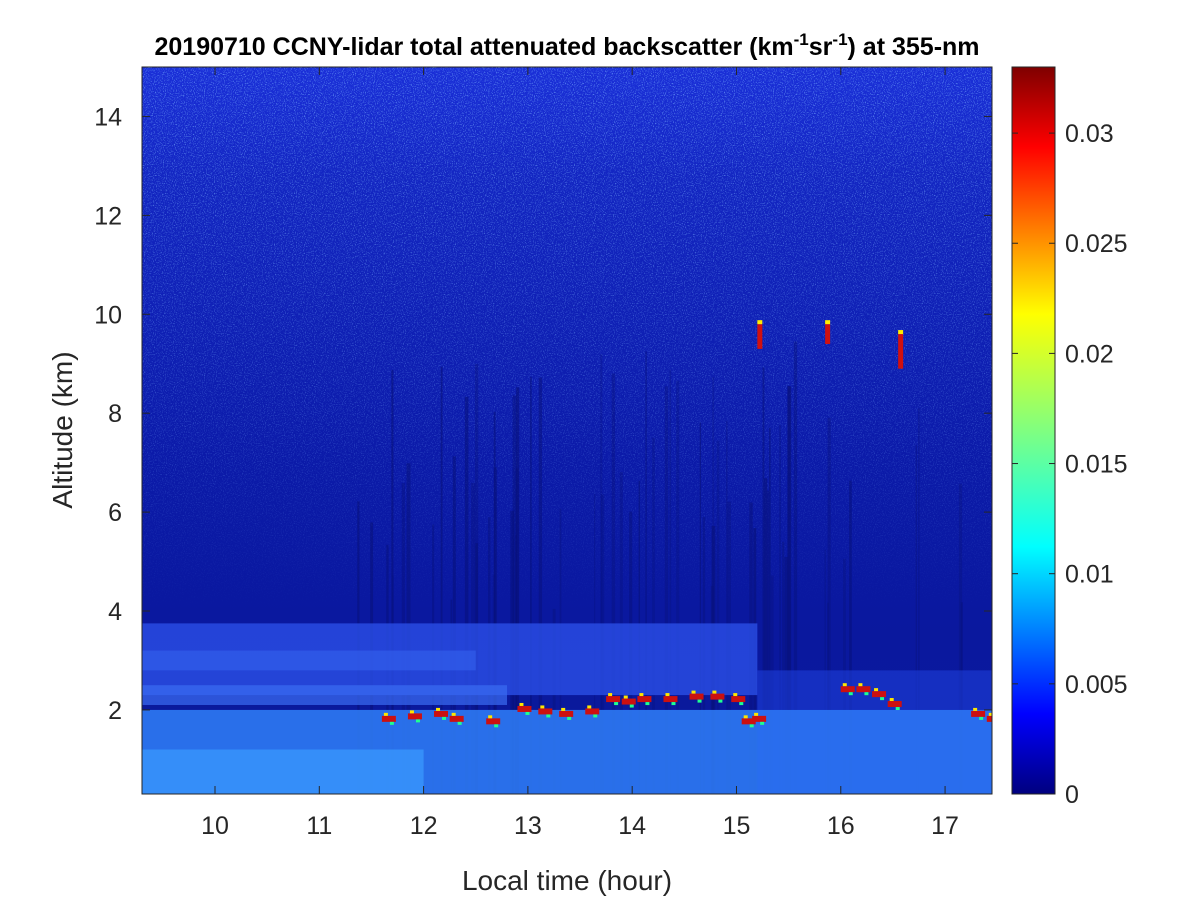 The height and width of the screenshot is (900, 1200). What do you see at coordinates (424, 826) in the screenshot?
I see `x-tick-label: 12` at bounding box center [424, 826].